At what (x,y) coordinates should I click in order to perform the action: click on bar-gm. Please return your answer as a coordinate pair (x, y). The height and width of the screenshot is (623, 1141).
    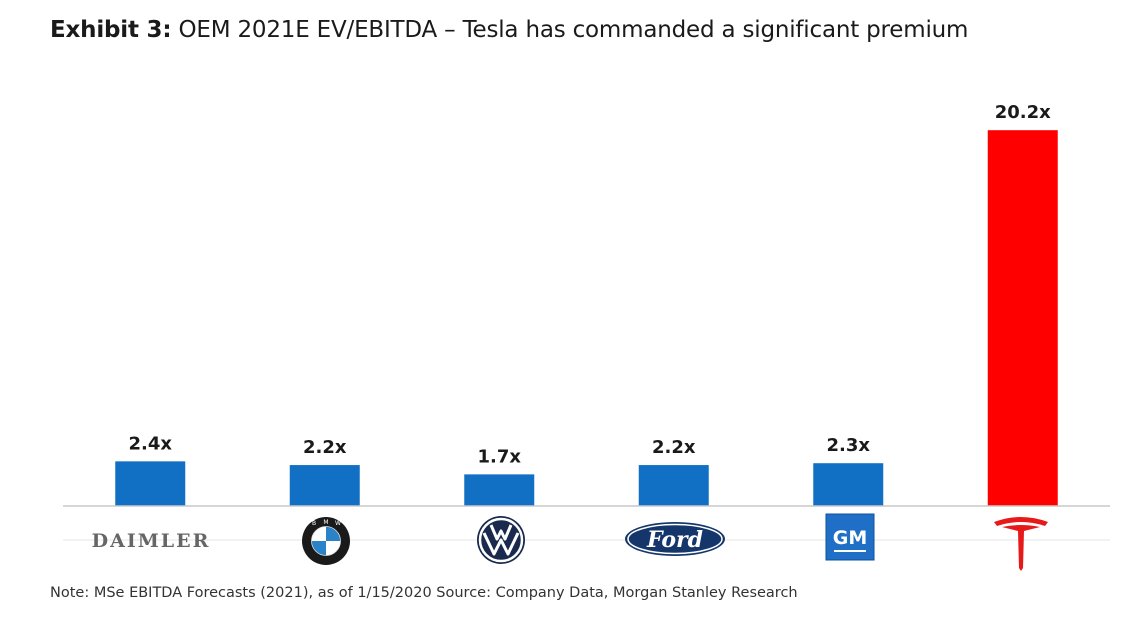
    Looking at the image, I should click on (848, 484).